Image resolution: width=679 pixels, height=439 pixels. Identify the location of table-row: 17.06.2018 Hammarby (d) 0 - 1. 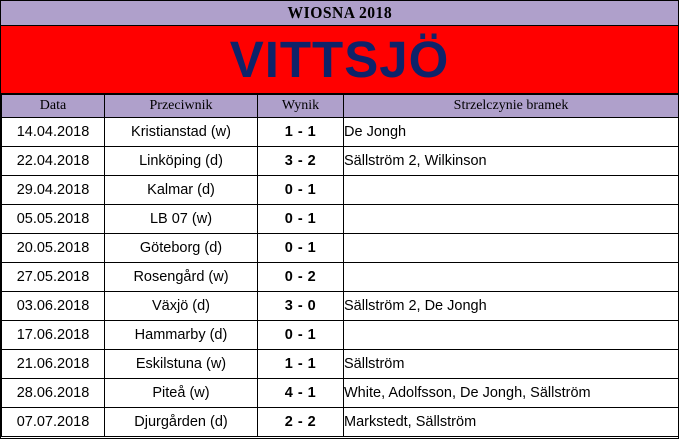
(340, 335).